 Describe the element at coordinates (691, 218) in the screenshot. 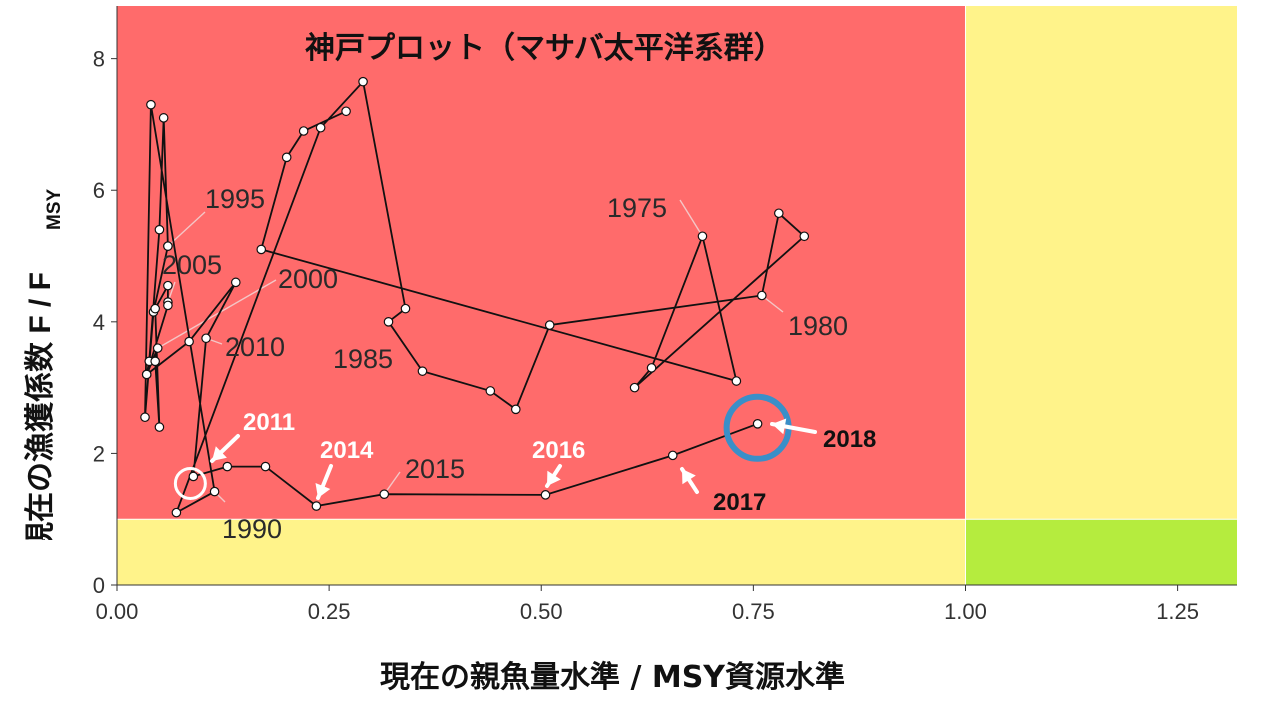

I see `leader-1975` at that location.